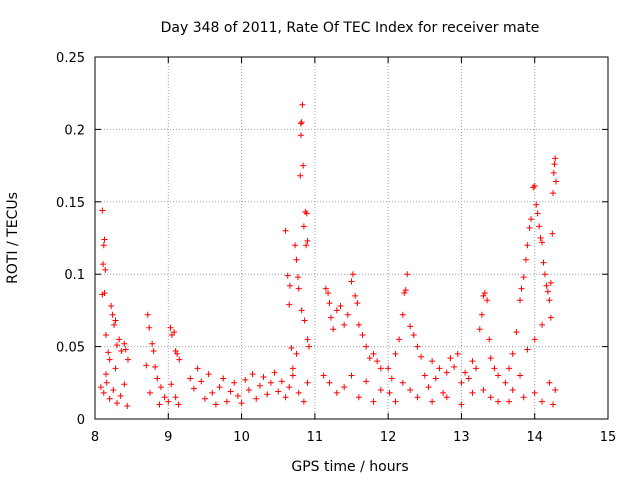 The height and width of the screenshot is (480, 640). I want to click on x-tick-label: 10, so click(241, 437).